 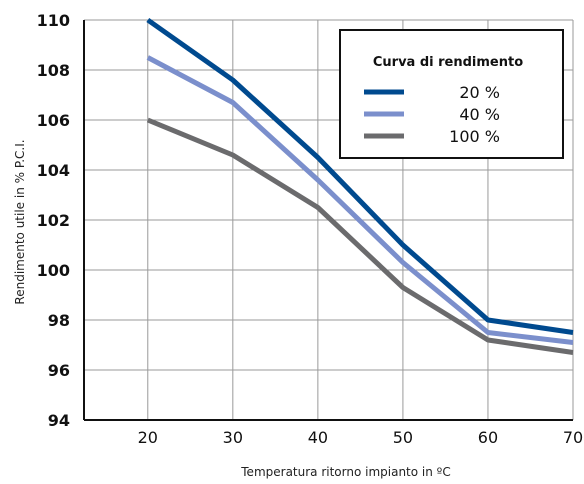 What do you see at coordinates (318, 437) in the screenshot?
I see `x-tick-label: 40` at bounding box center [318, 437].